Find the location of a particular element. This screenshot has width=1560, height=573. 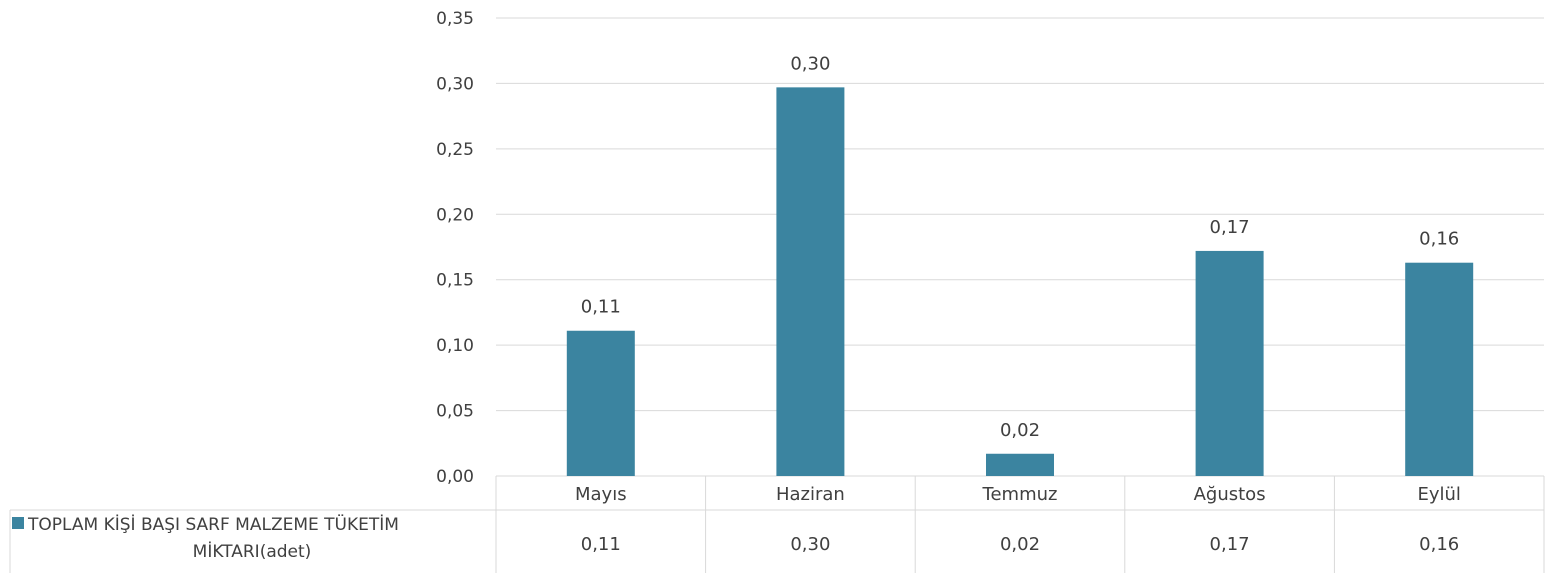

table-value-cell: 0,11 is located at coordinates (601, 544).